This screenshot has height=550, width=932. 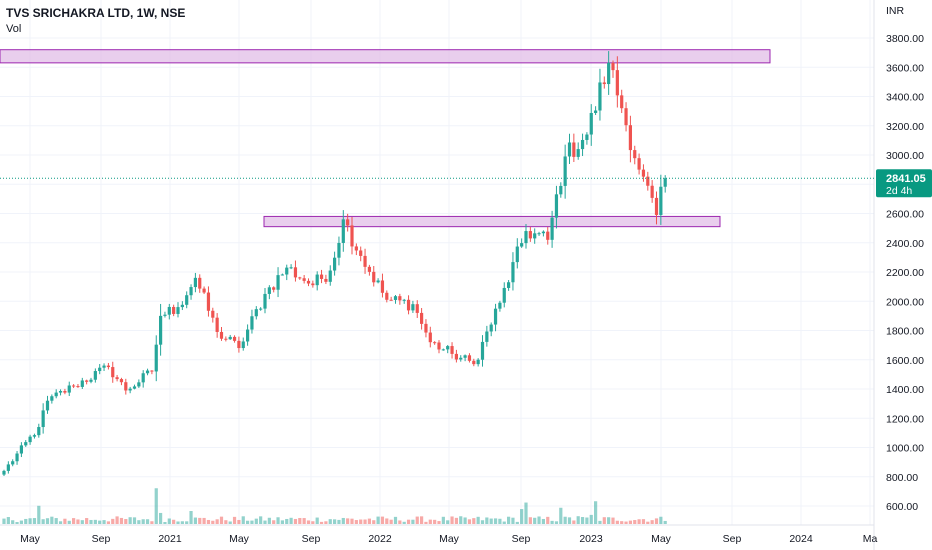 What do you see at coordinates (801, 539) in the screenshot?
I see `time-tick-label: 2024` at bounding box center [801, 539].